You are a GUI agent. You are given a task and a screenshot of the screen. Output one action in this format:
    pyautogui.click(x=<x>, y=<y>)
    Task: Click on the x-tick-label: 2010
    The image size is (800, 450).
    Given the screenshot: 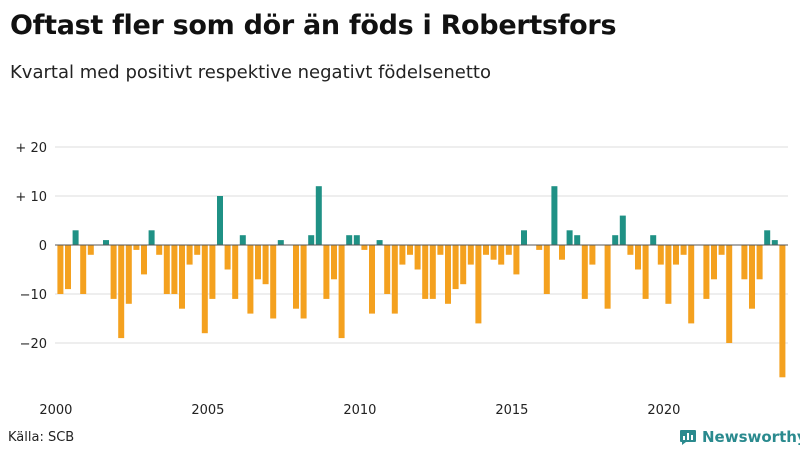 What is the action you would take?
    pyautogui.click(x=359, y=410)
    